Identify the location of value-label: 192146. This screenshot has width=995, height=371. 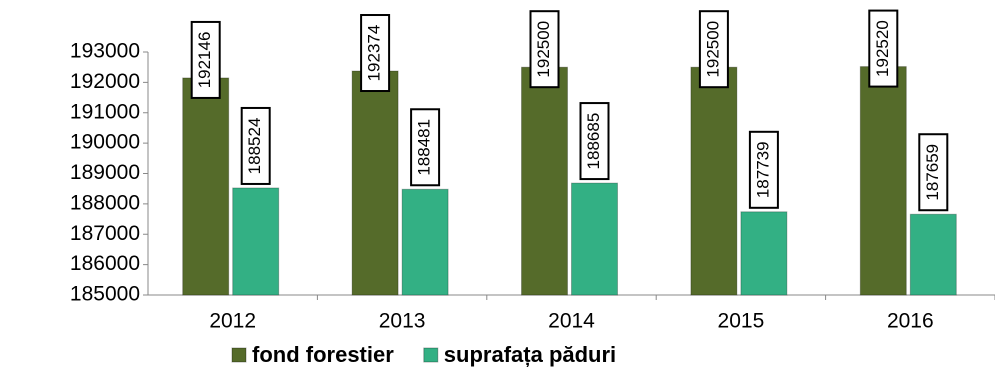
(204, 60).